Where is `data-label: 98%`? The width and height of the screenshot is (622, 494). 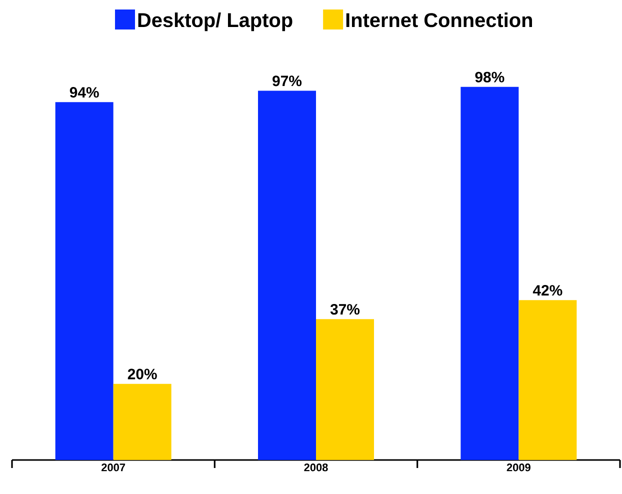 data-label: 98% is located at coordinates (489, 77).